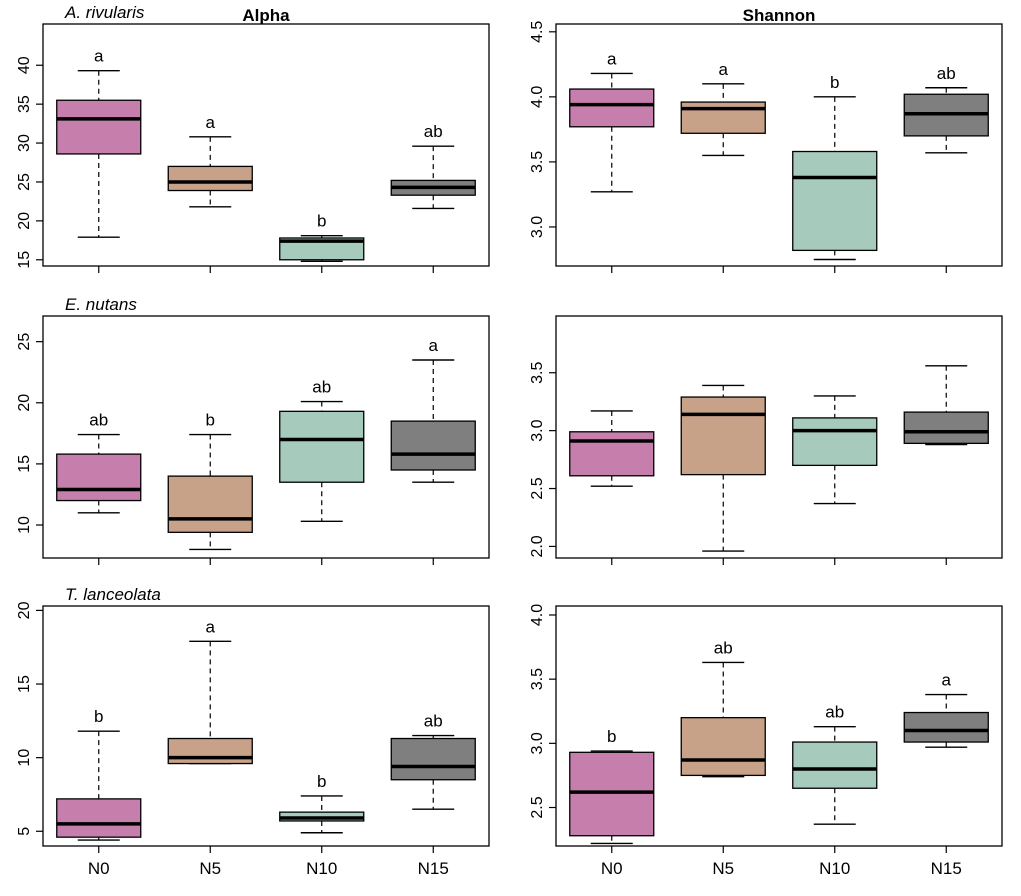  I want to click on box-n15, so click(946, 405).